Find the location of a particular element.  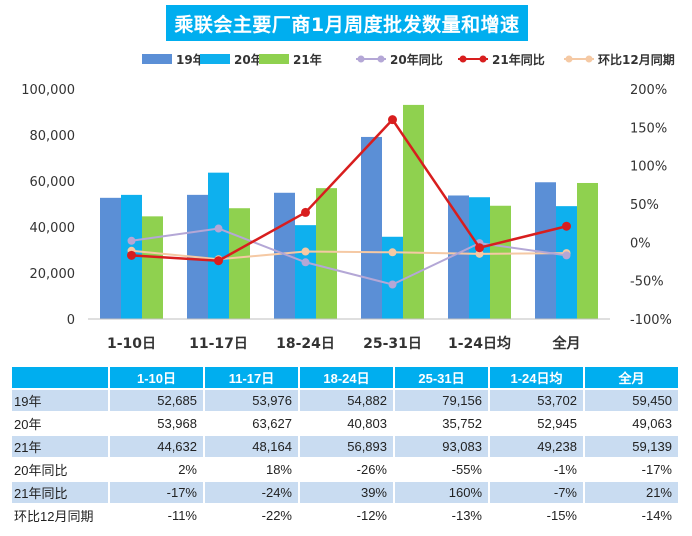

table-cell: 54,882 is located at coordinates (346, 400).